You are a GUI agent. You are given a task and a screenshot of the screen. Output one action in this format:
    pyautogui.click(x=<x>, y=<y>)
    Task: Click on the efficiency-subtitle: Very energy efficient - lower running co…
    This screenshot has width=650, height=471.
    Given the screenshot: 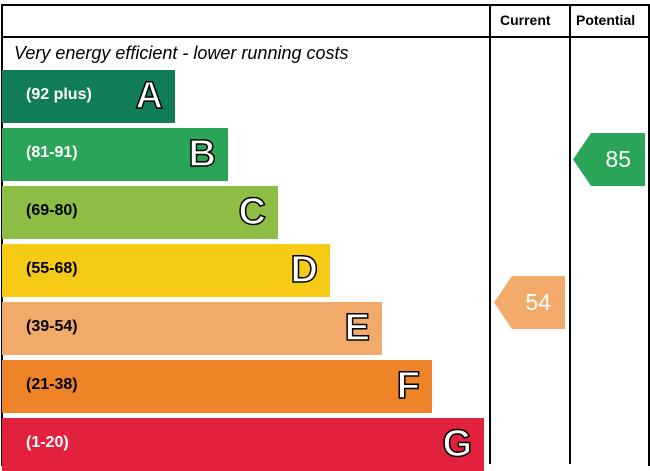 What is the action you would take?
    pyautogui.click(x=181, y=53)
    